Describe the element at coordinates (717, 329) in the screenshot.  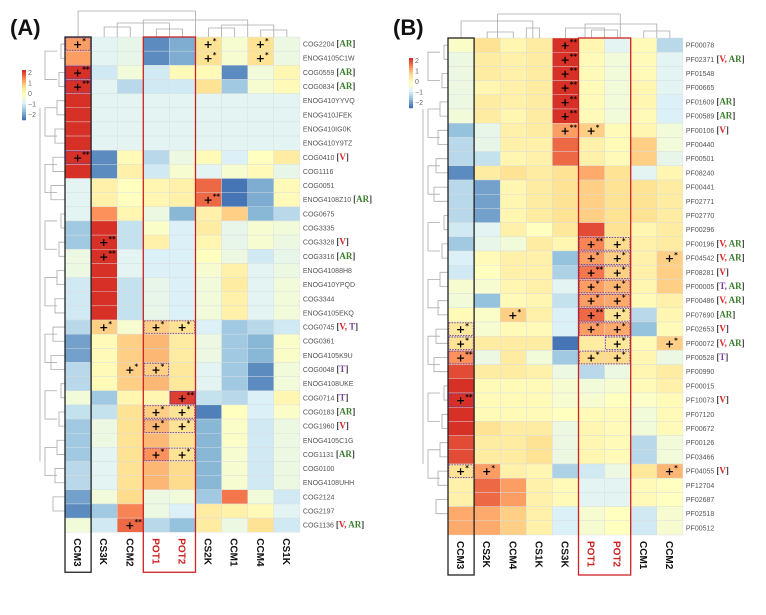
I see `function-tag: [` at that location.